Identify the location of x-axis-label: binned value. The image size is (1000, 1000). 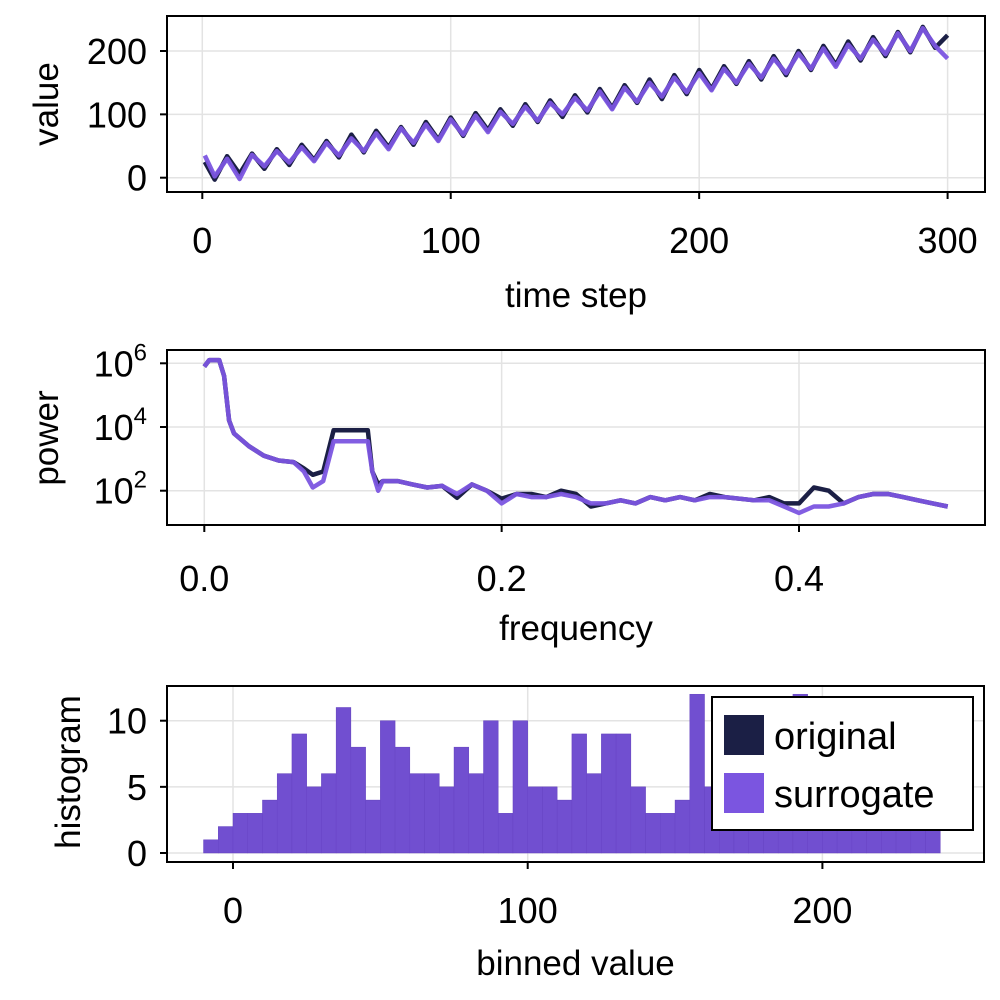
(575, 963).